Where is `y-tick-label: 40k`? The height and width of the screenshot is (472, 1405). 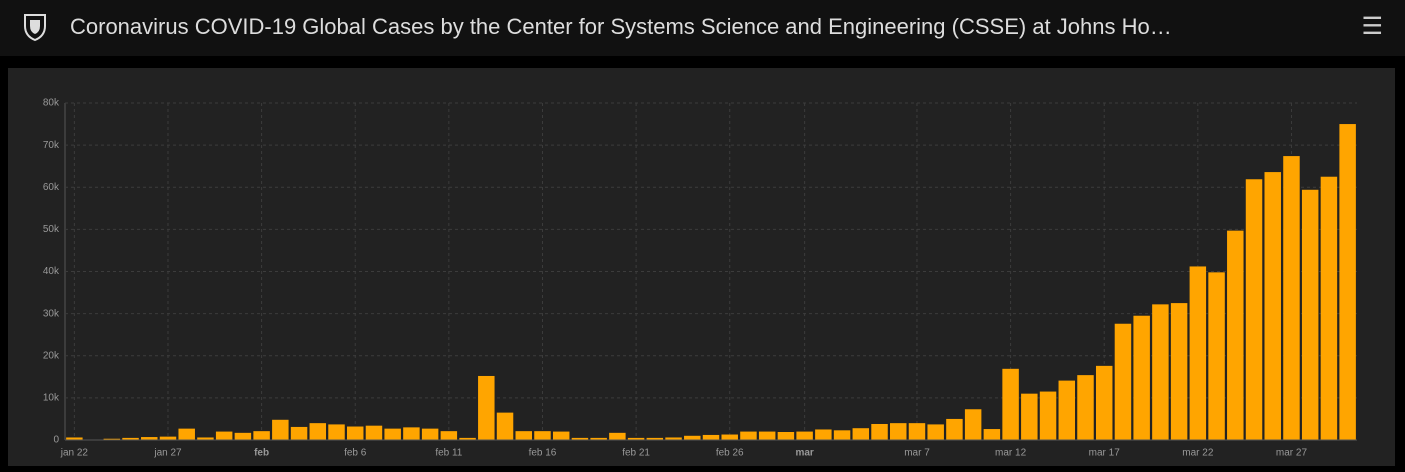 y-tick-label: 40k is located at coordinates (51, 271).